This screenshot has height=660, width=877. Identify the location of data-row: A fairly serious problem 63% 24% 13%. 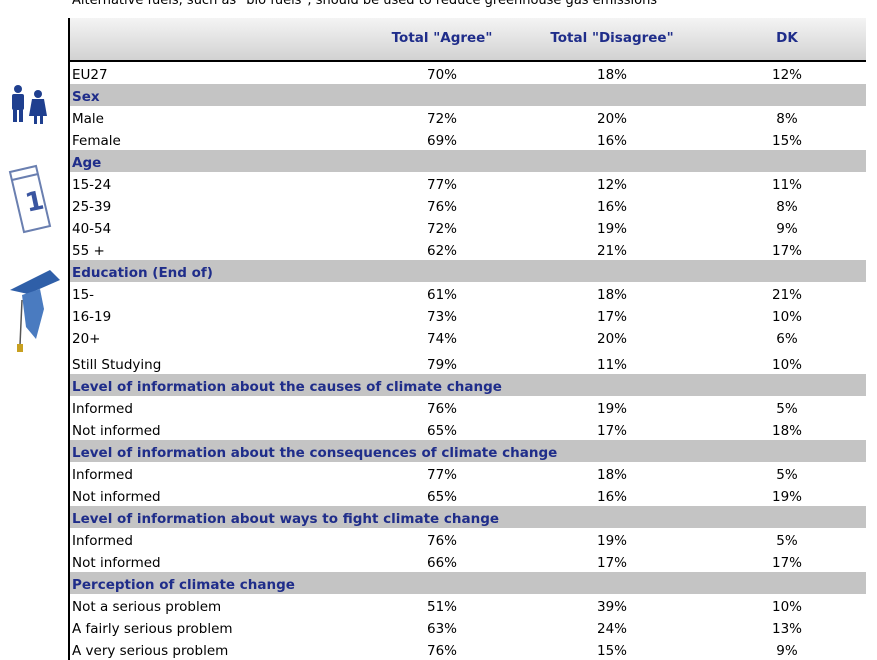
(468, 627).